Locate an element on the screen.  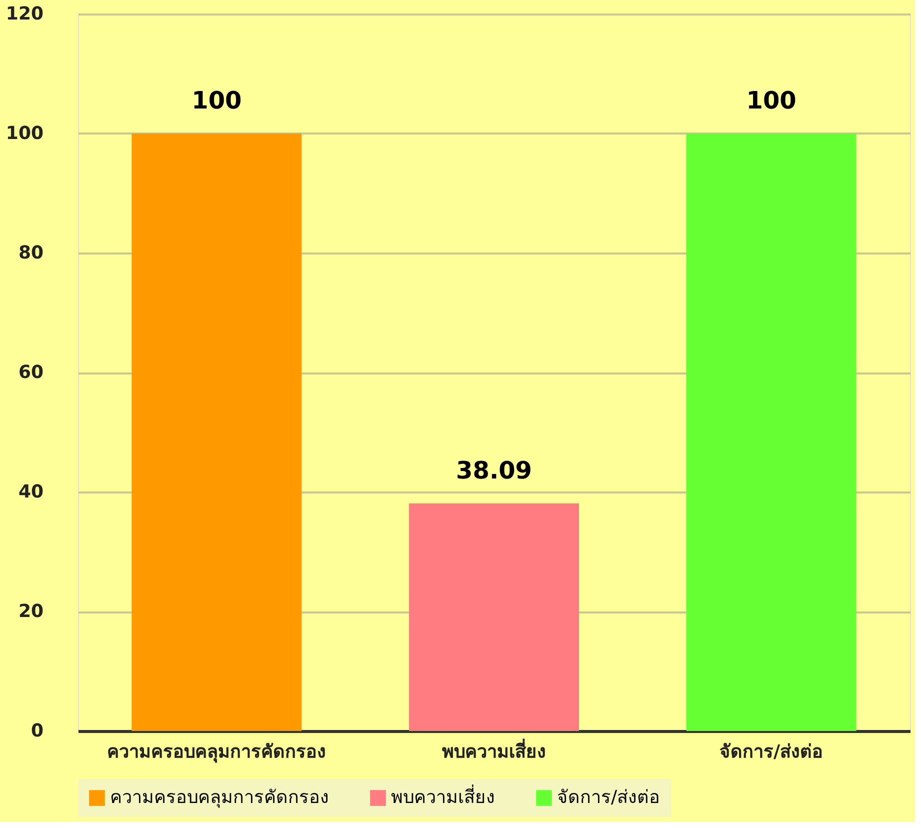
y-tick-label: 120 is located at coordinates (25, 14).